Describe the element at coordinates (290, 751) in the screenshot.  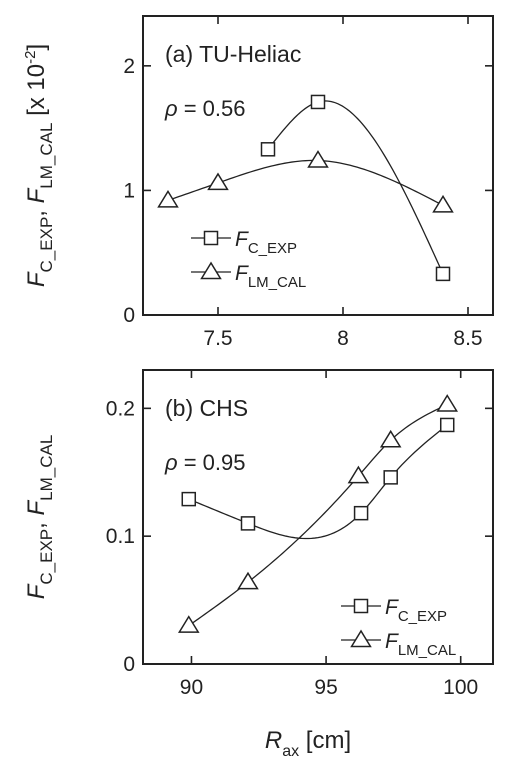
I see `xlabel-sub: ax` at that location.